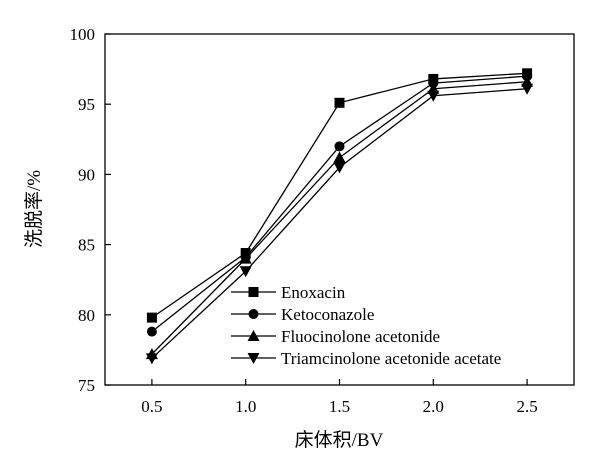 This screenshot has height=460, width=611. I want to click on x-axis-ticks: 0.5 1.0 1.5 2.0 2.5, so click(339, 397).